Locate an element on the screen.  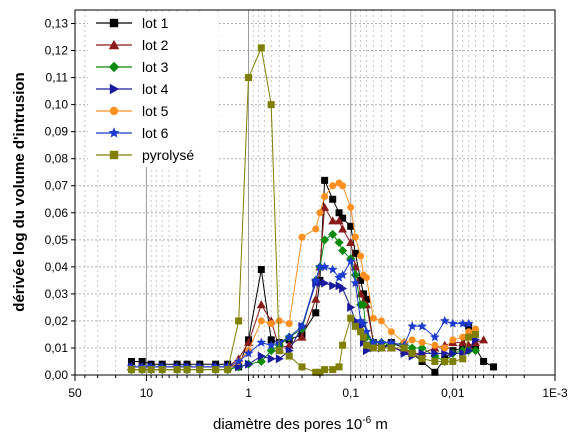
legend-item: lot 5 is located at coordinates (132, 111).